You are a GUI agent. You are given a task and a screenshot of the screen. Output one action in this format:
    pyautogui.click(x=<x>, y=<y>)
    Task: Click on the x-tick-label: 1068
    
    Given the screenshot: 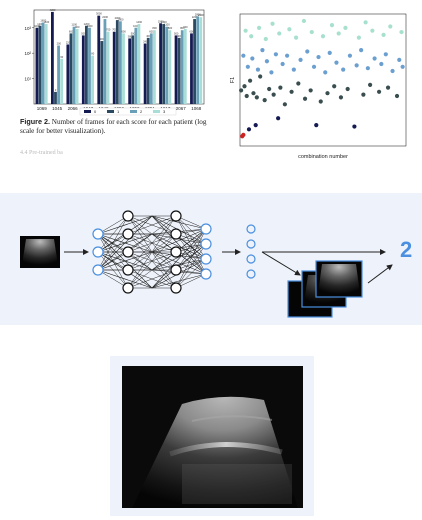 What is the action you would take?
    pyautogui.click(x=196, y=108)
    